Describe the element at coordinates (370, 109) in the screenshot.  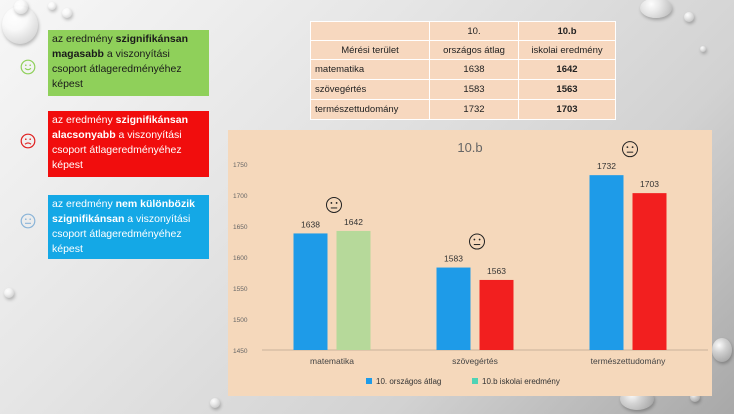
I see `table-cell-area: természettudomány` at that location.